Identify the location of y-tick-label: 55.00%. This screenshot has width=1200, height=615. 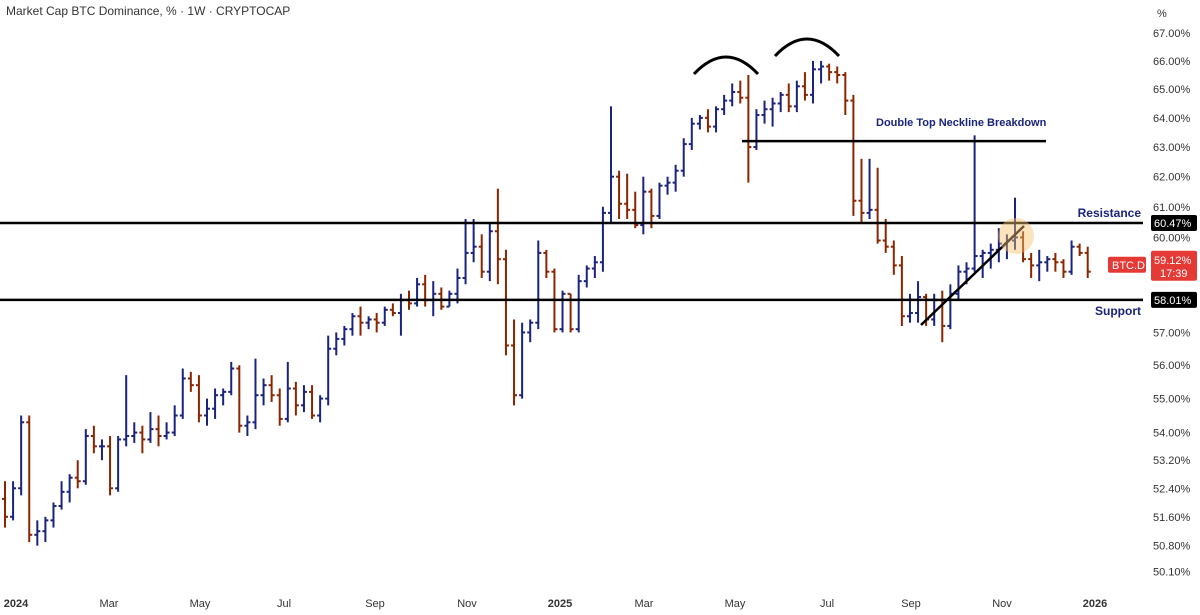
(1172, 400).